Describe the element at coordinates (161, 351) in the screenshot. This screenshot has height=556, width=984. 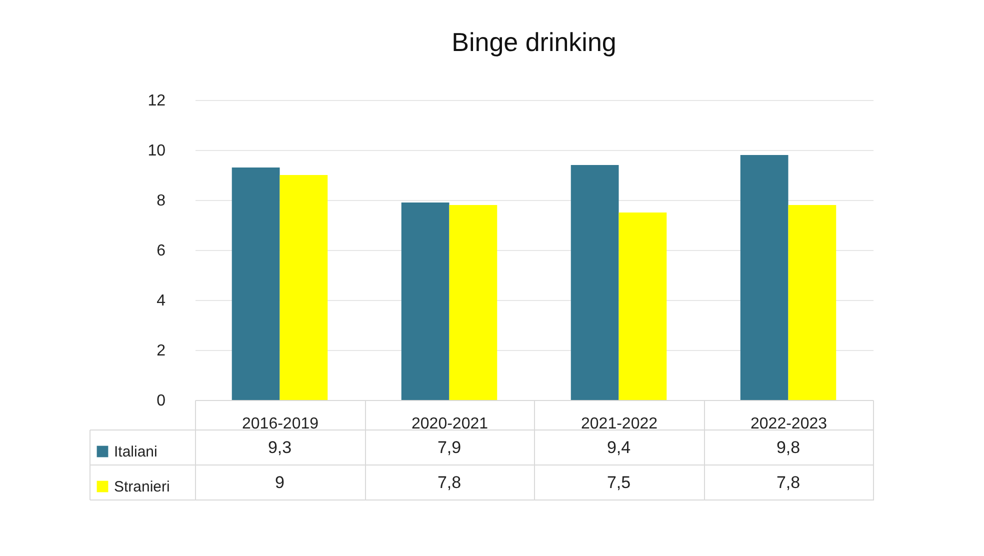
I see `y-tick-label: 2` at that location.